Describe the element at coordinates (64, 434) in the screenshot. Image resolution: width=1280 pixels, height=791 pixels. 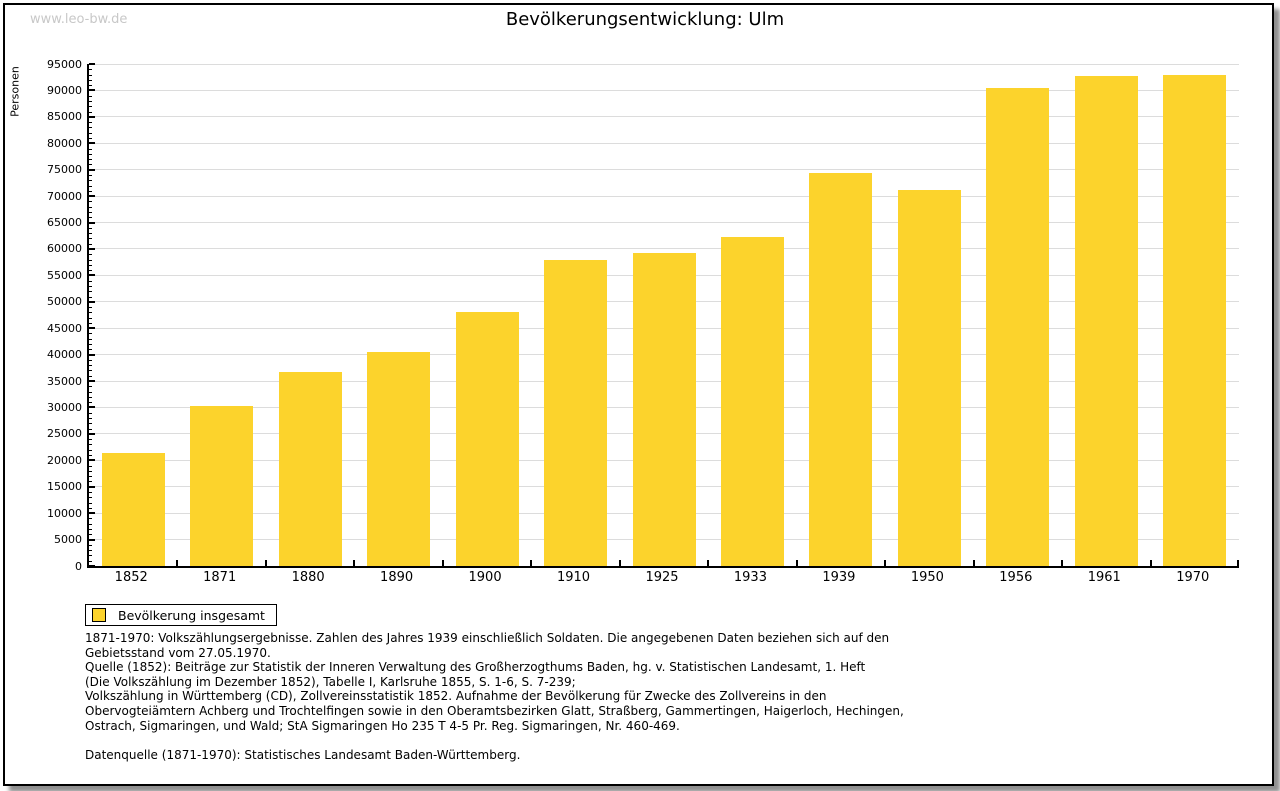
I see `y-tick-label-25000: 25000` at that location.